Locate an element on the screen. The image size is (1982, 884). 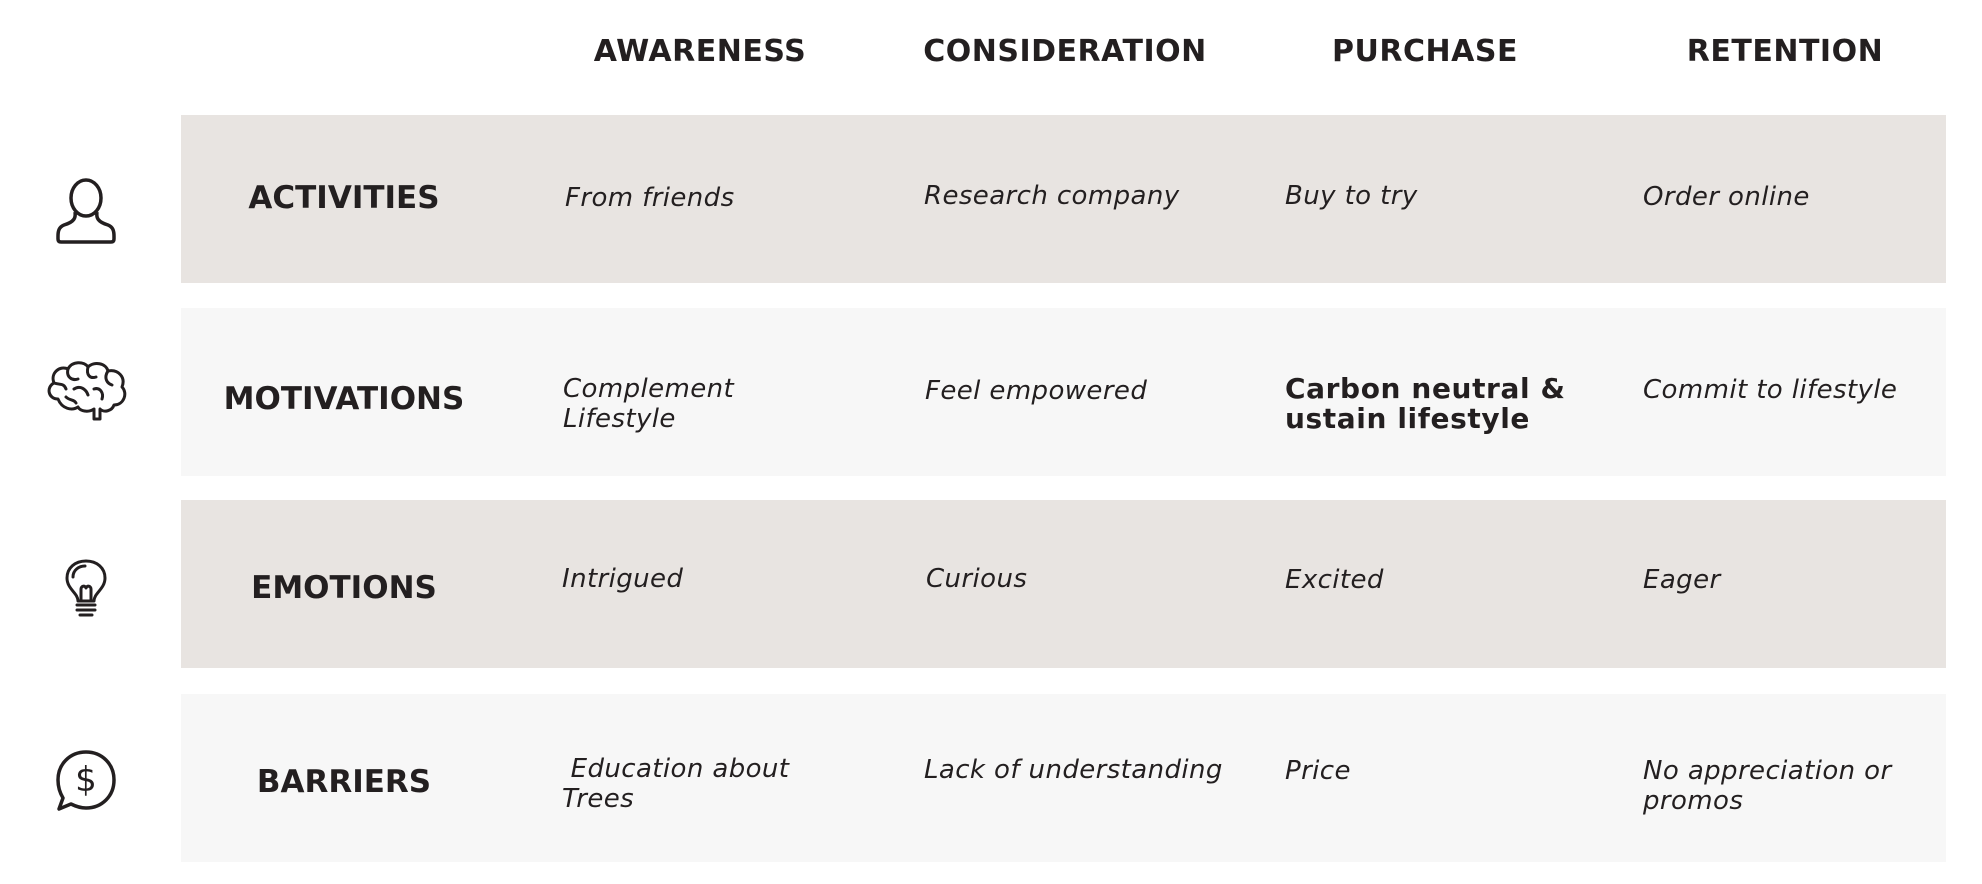
cell-motivations-awareness: Complement Lifestyle is located at coordinates (649, 404).